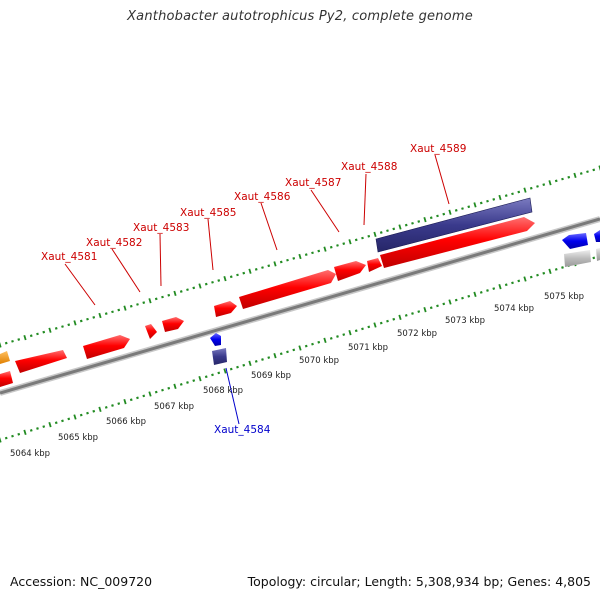 The width and height of the screenshot is (600, 600). Describe the element at coordinates (126, 422) in the screenshot. I see `scale-label: 5066 kbp` at that location.